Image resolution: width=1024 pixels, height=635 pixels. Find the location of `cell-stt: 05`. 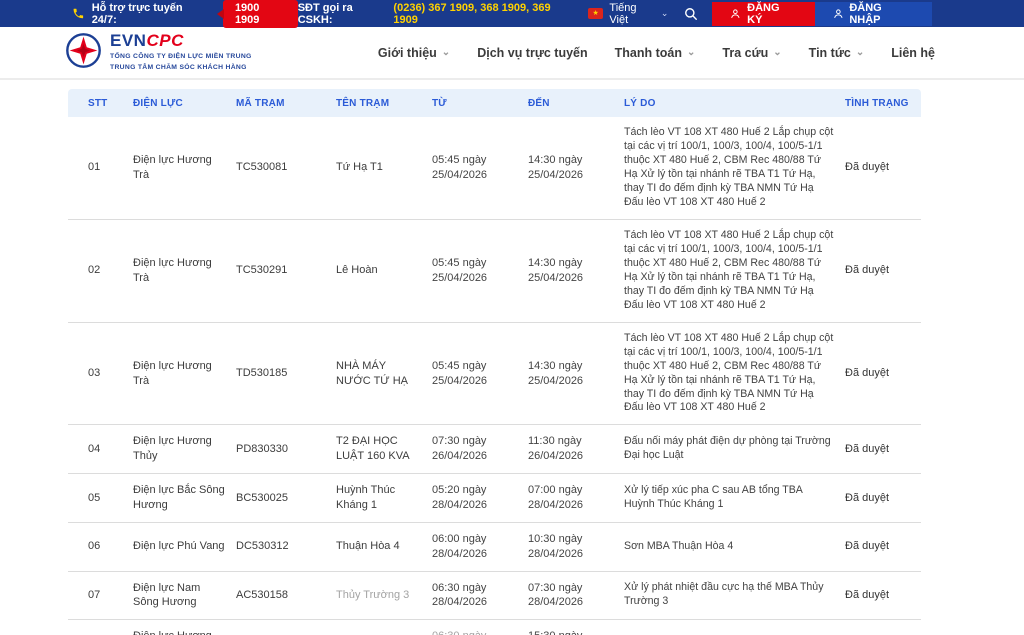

cell-stt: 05 is located at coordinates (94, 497).